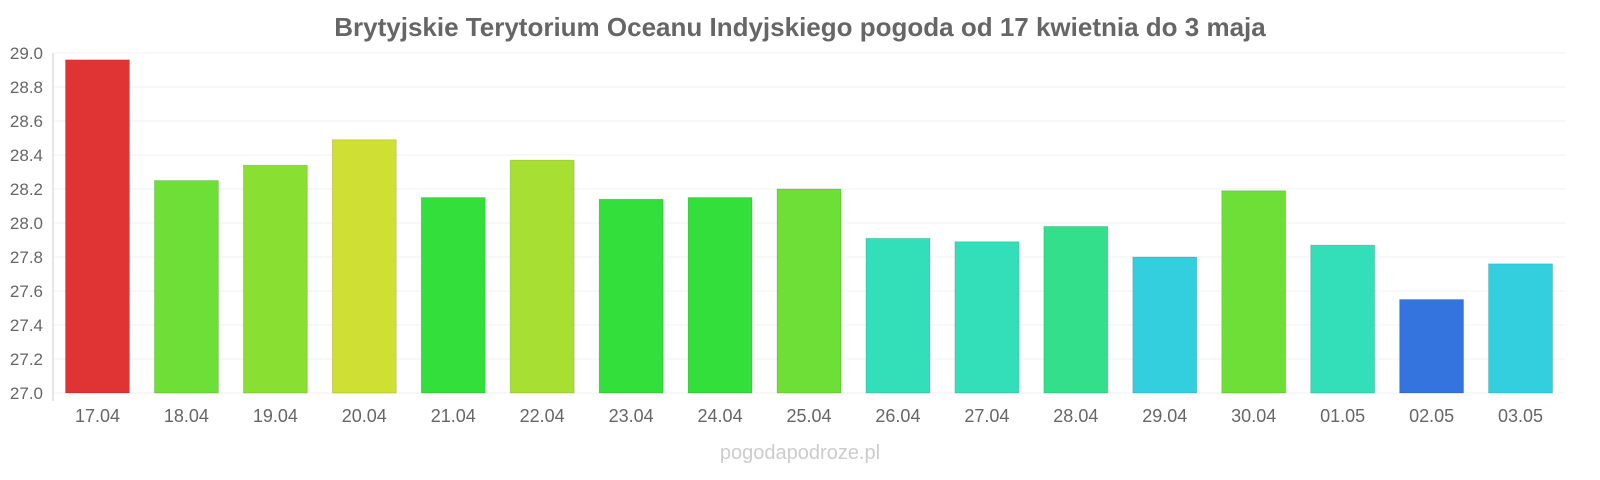 The height and width of the screenshot is (480, 1600). I want to click on watermark: pogodapodroze.pl, so click(800, 453).